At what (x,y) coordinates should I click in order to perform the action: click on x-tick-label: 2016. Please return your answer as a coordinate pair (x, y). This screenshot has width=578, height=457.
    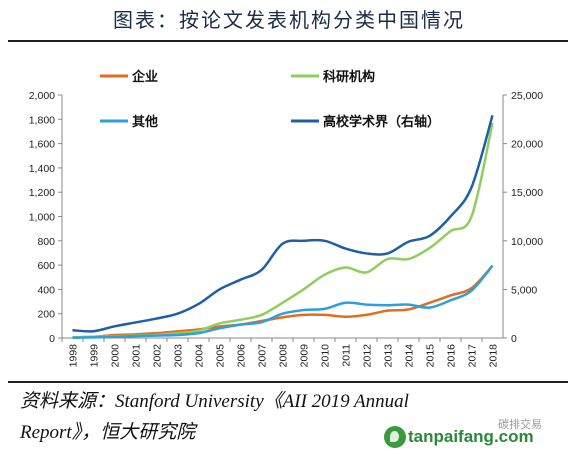
    Looking at the image, I should click on (452, 356).